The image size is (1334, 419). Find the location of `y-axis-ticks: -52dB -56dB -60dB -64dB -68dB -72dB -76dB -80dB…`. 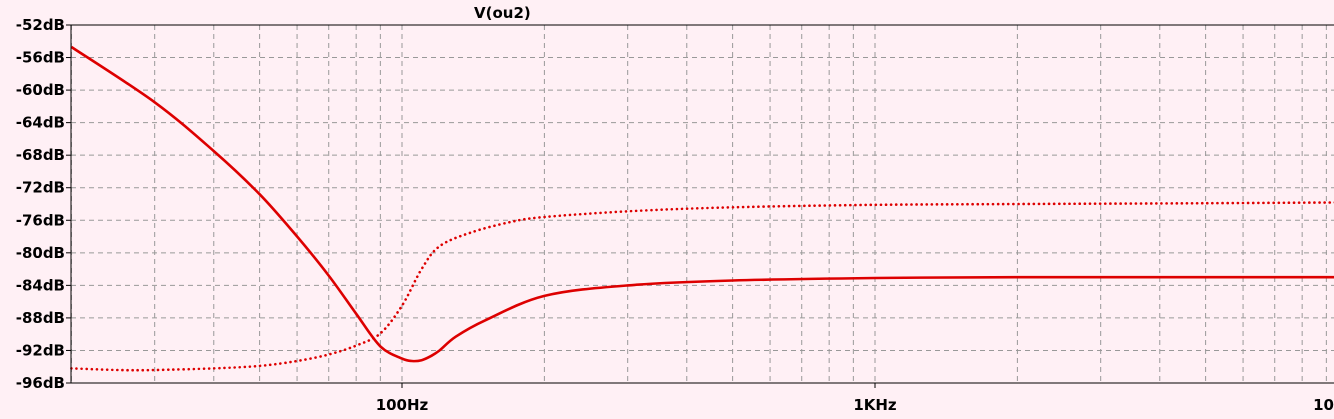

y-axis-ticks: -52dB -56dB -60dB -64dB -68dB -72dB -76dB -80dB… is located at coordinates (43, 204).